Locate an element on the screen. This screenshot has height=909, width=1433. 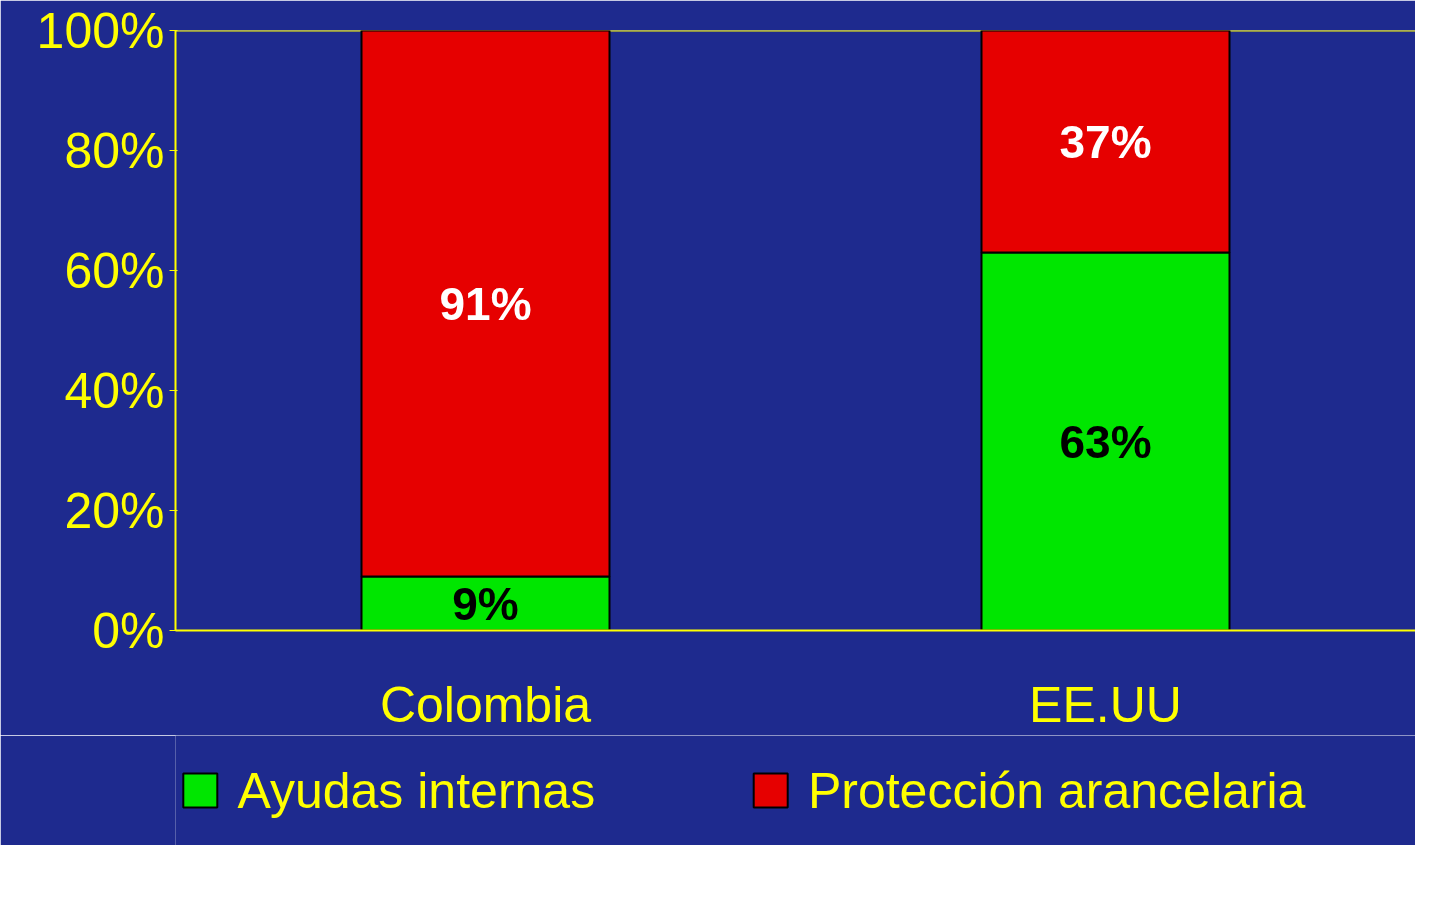
data-label: 63% is located at coordinates (1105, 441).